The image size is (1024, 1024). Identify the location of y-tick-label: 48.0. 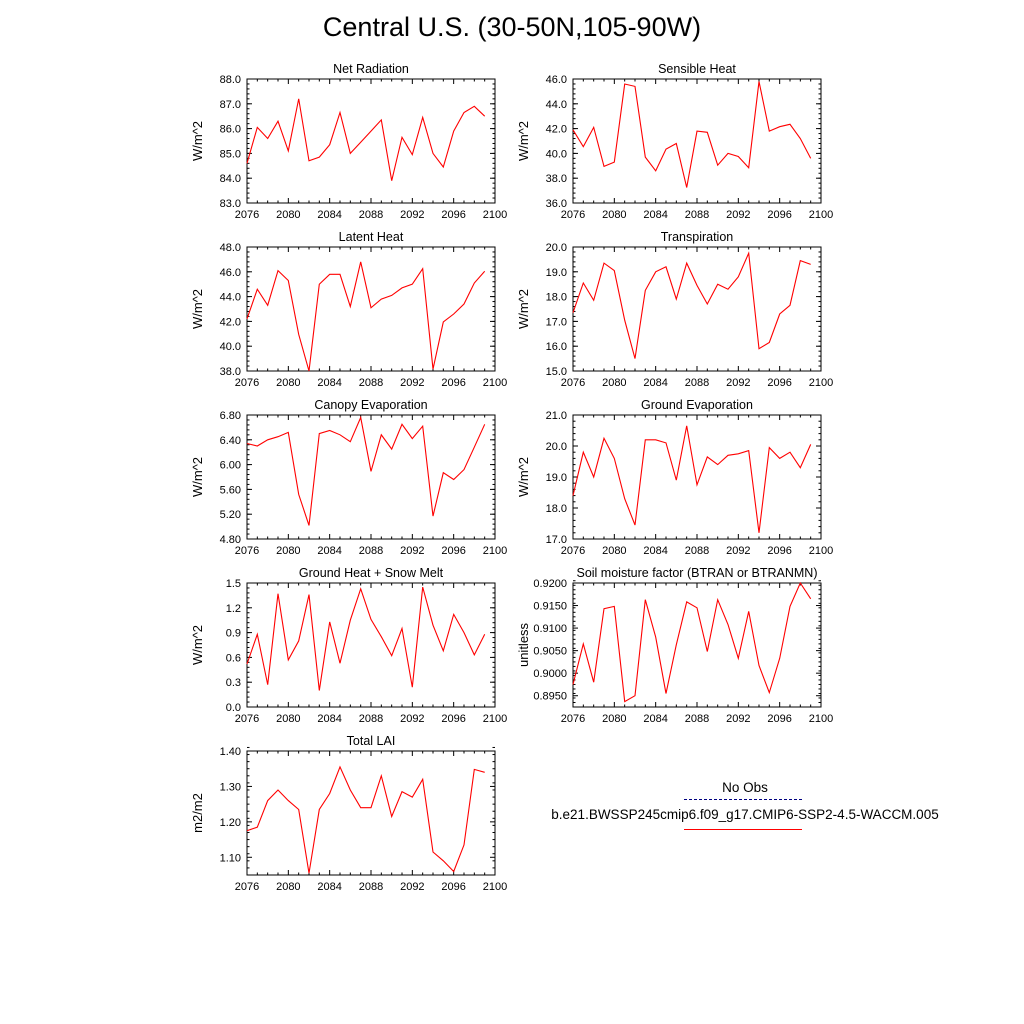
(230, 248).